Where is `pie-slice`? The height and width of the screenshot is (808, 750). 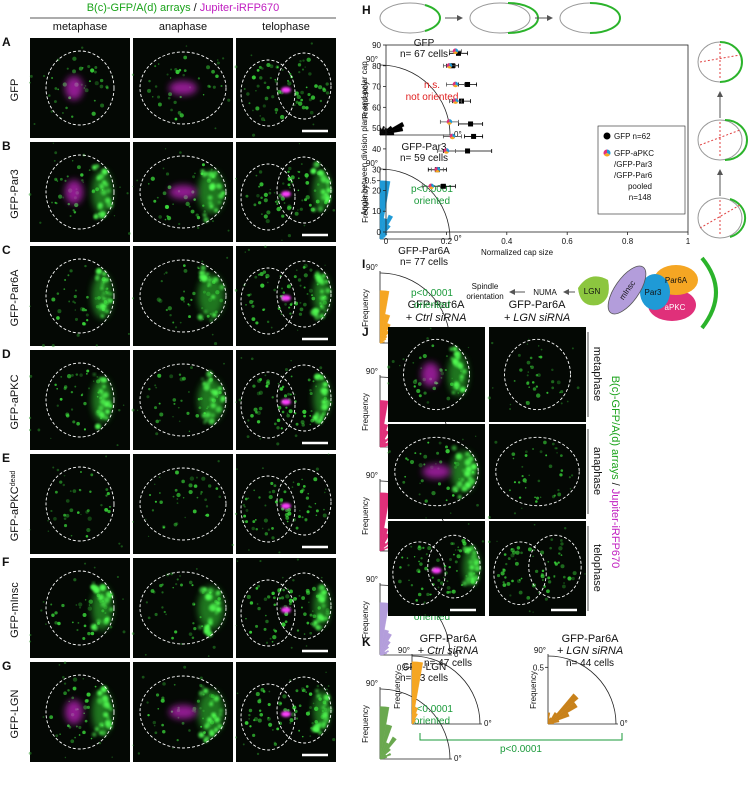
pie-slice is located at coordinates (433, 185).